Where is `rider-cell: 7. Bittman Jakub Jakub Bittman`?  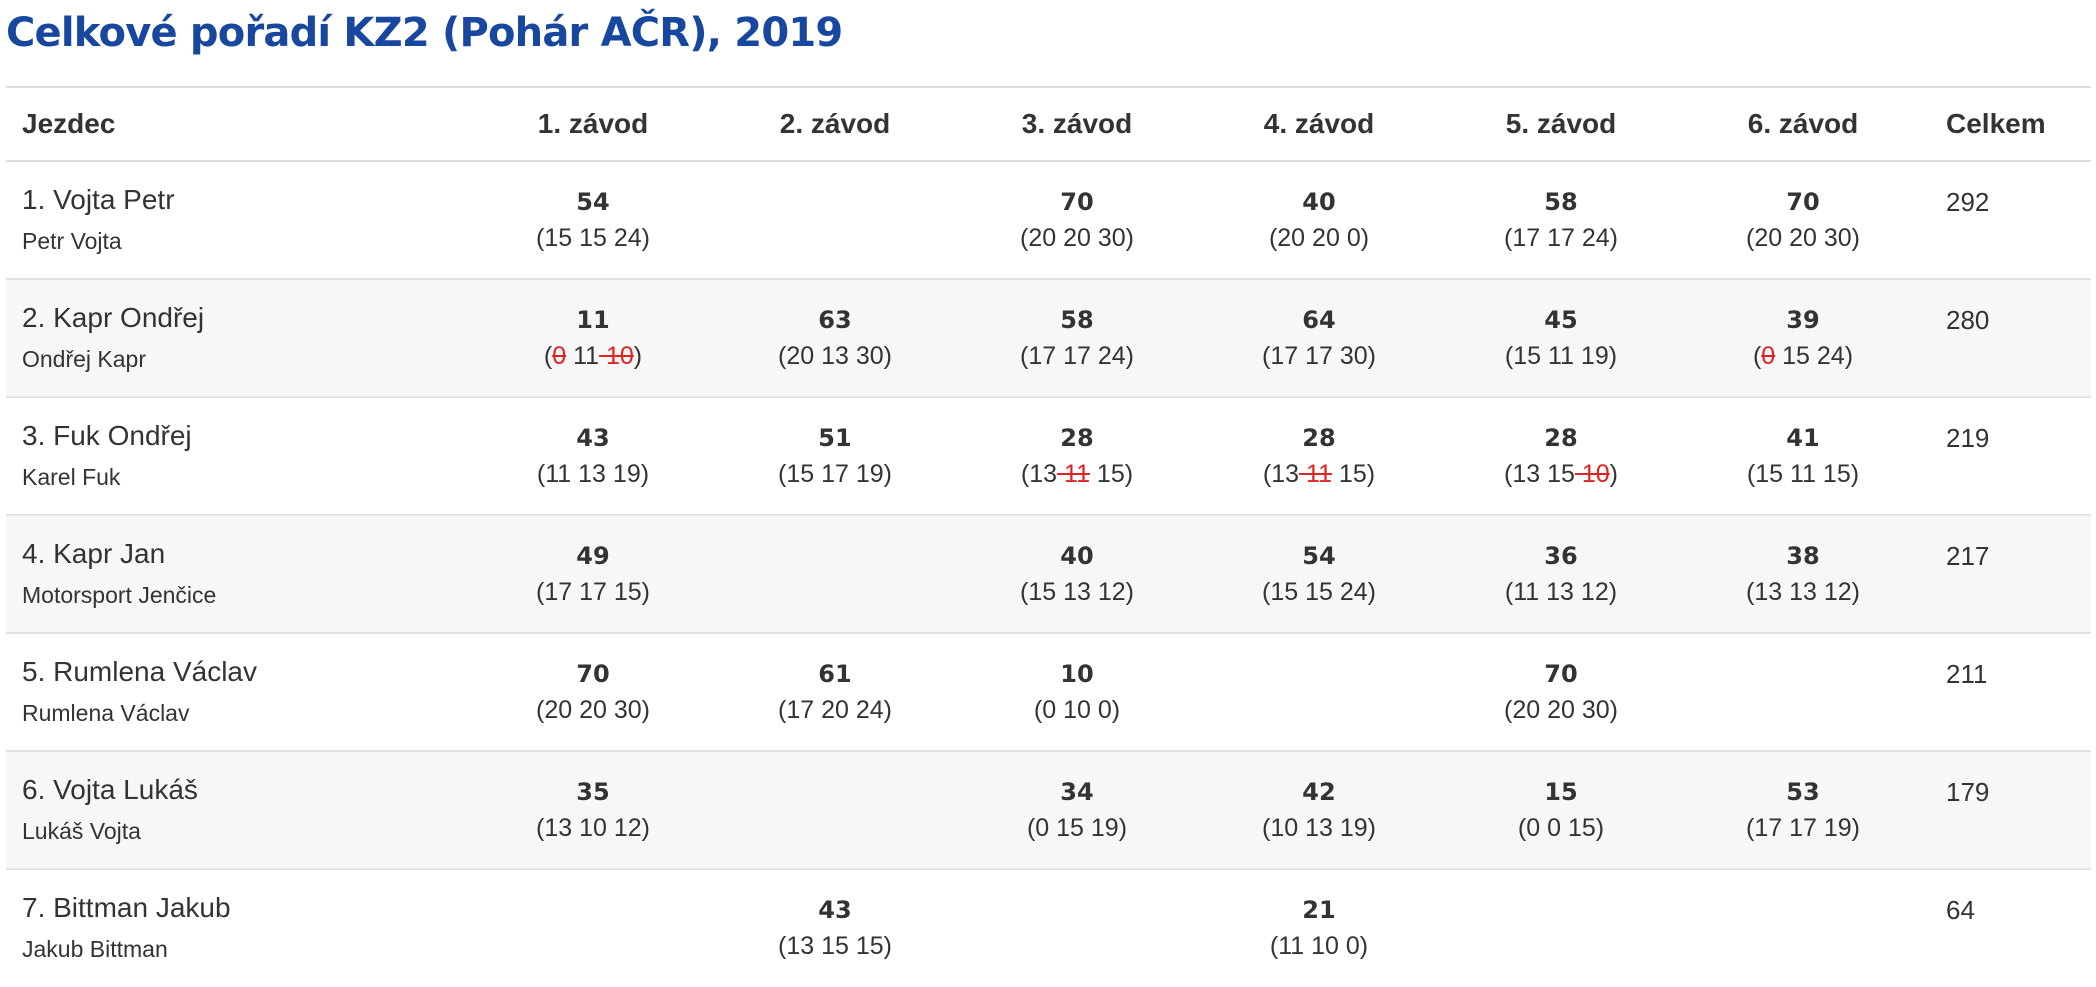 rider-cell: 7. Bittman Jakub Jakub Bittman is located at coordinates (239, 928).